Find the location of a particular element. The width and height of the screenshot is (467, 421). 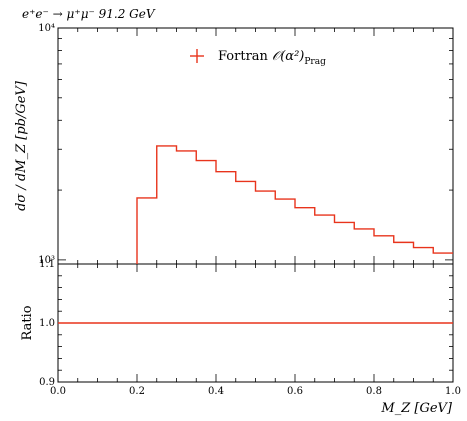

legend-entry-fortran: Fortran 𝒪(α²)Prag is located at coordinates (272, 58).